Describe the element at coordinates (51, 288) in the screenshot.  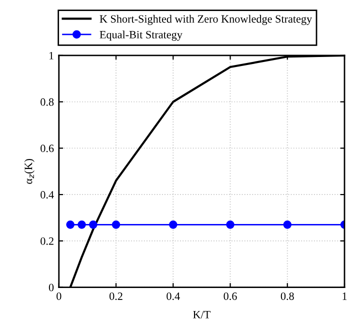
I see `y-tick-label: 0` at that location.